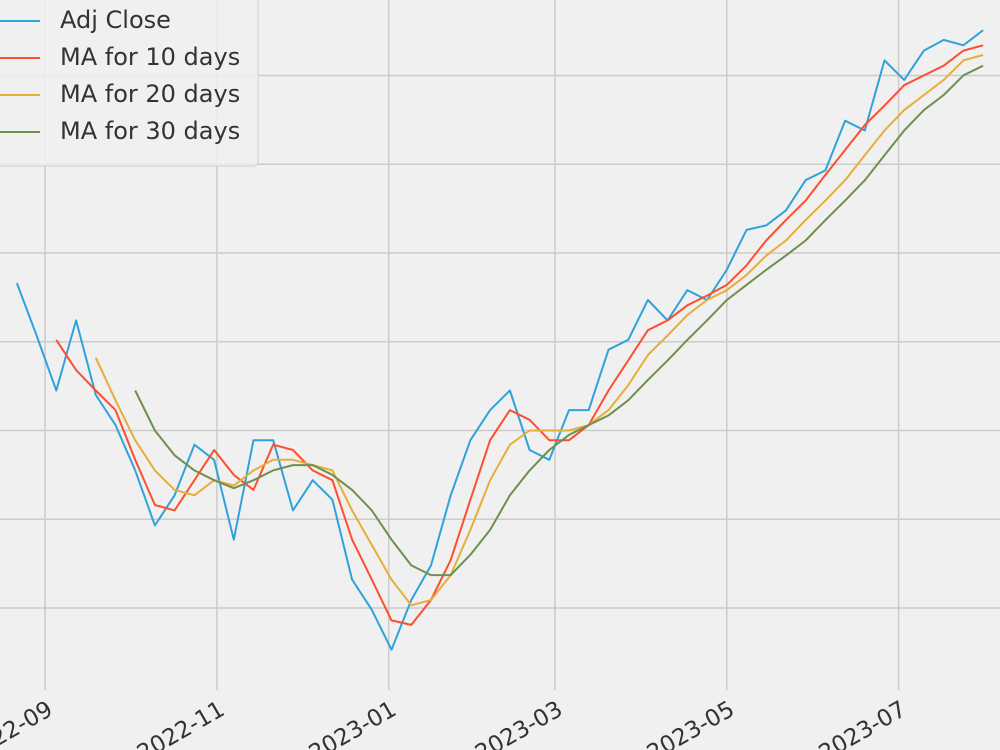  I want to click on x-tick-label: 2022-11, so click(181, 723).